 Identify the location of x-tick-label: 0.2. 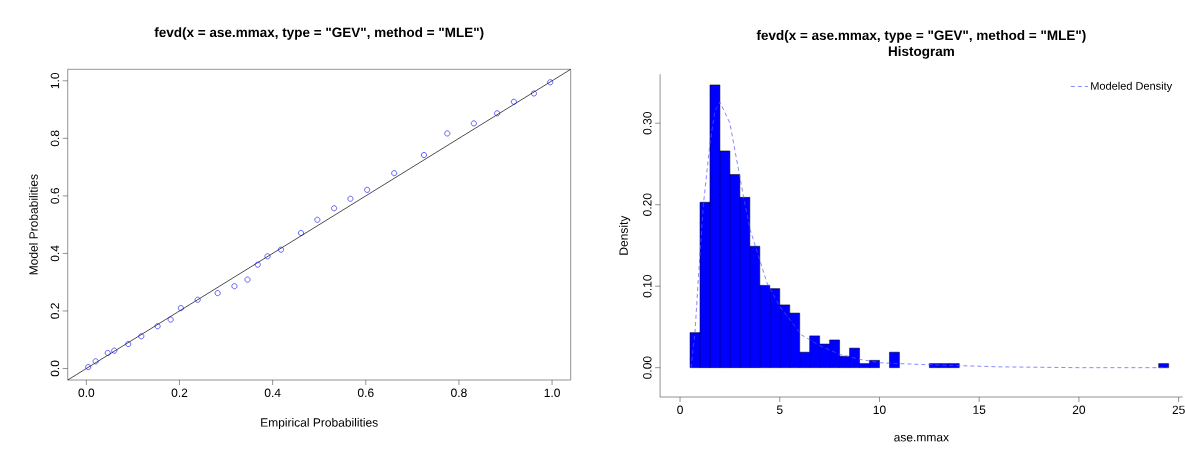
(179, 393).